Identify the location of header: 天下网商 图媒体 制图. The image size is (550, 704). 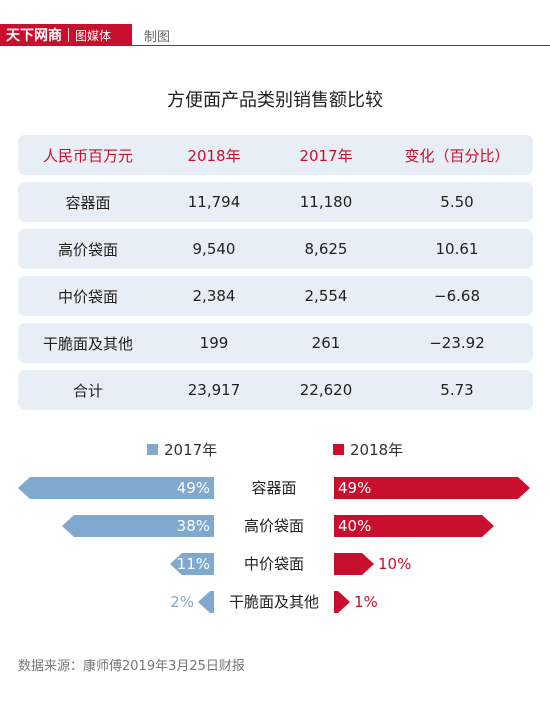
(275, 23).